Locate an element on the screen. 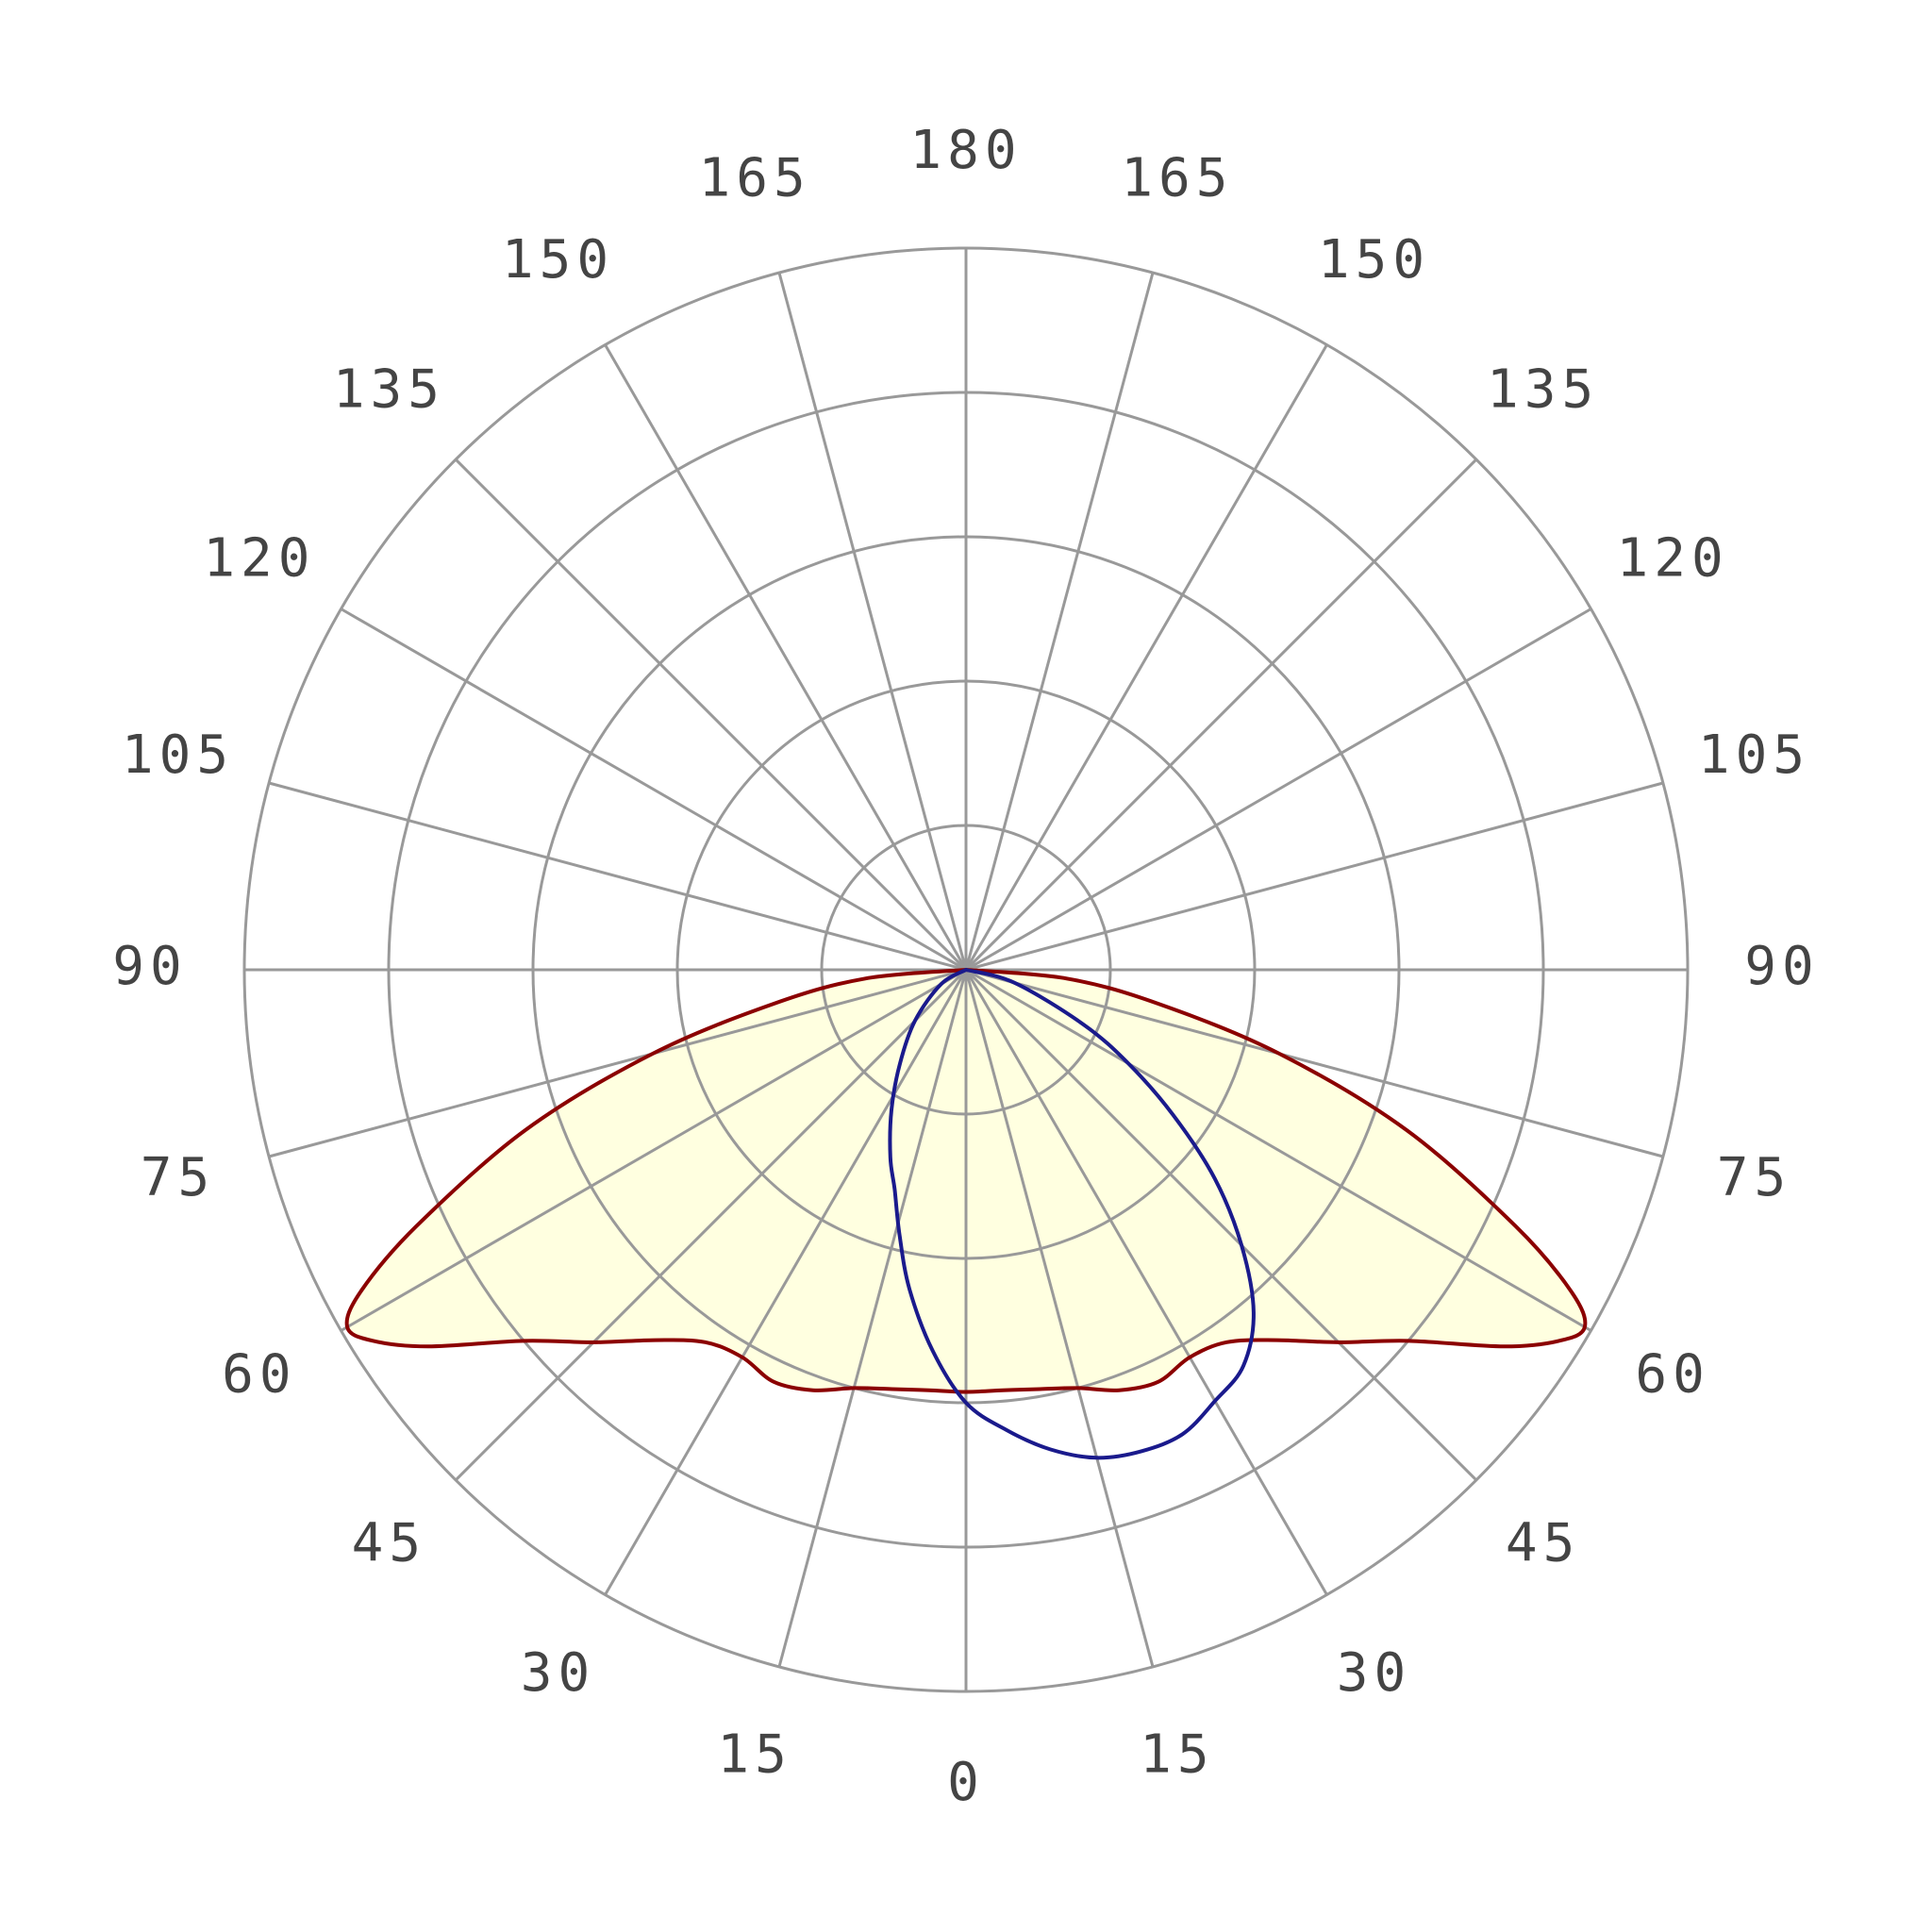 This screenshot has width=1932, height=1932. angle-label-right-30: 30 is located at coordinates (1374, 1673).